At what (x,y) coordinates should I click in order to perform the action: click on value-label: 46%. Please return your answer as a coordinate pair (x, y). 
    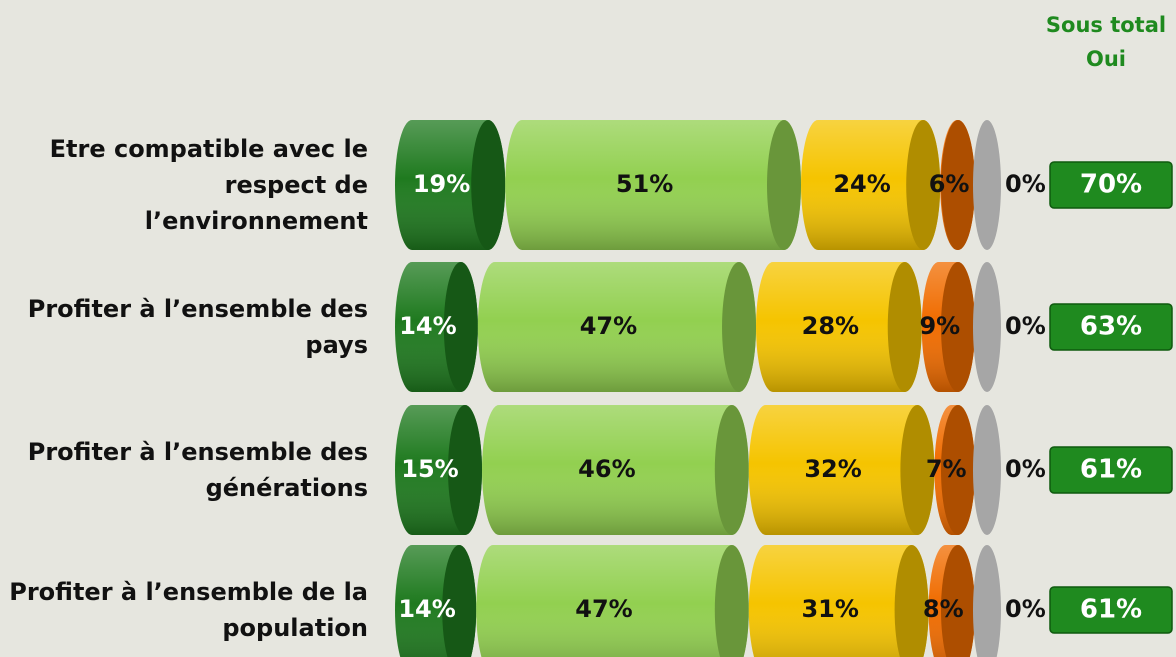
    Looking at the image, I should click on (606, 469).